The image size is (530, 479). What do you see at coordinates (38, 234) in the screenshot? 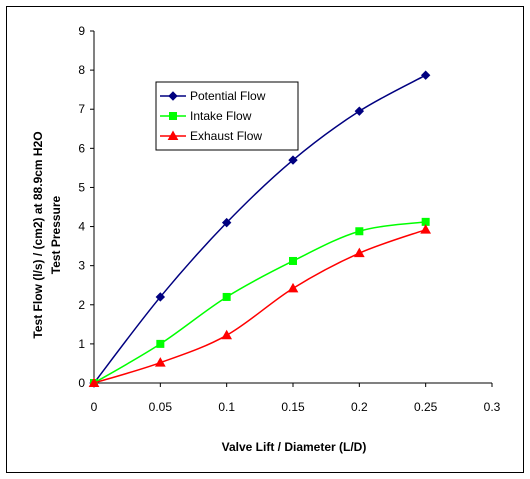
I see `y-axis-title-line-1: Test Flow (l/s) / (cm2) at 88.9cm H2O` at bounding box center [38, 234].